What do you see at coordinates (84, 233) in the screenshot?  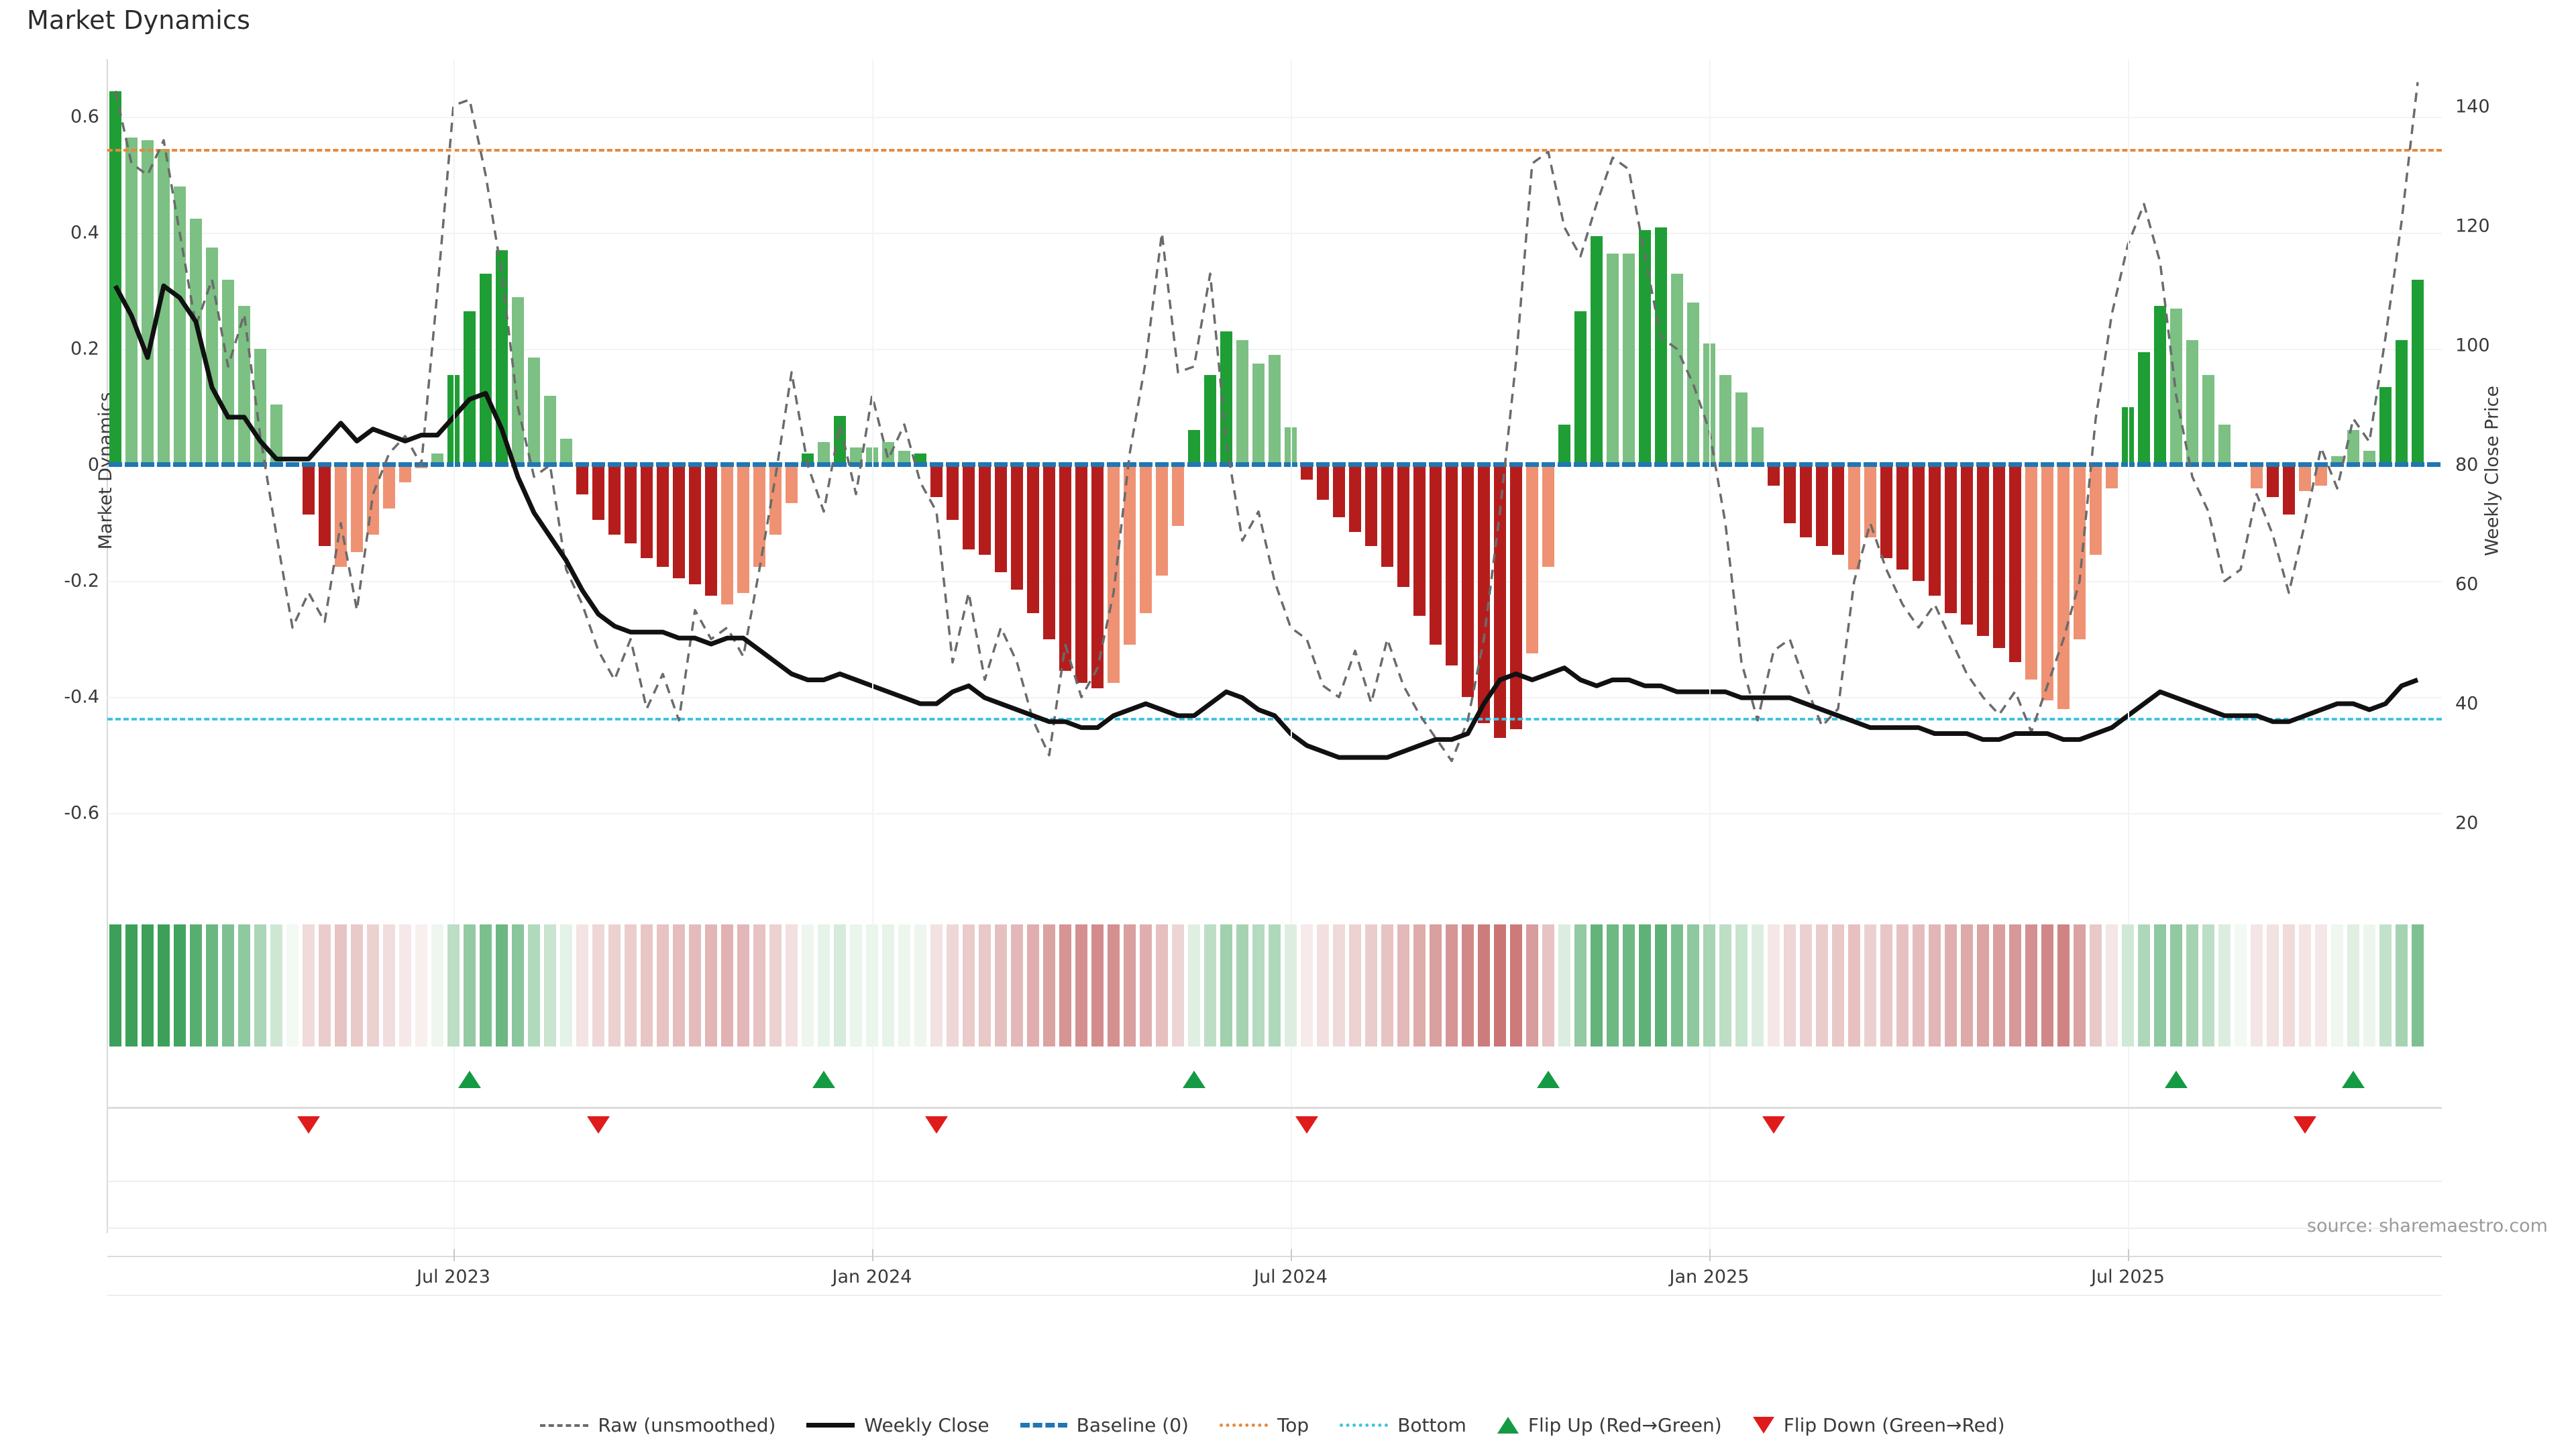 I see `left-tick-label: 0.4` at bounding box center [84, 233].